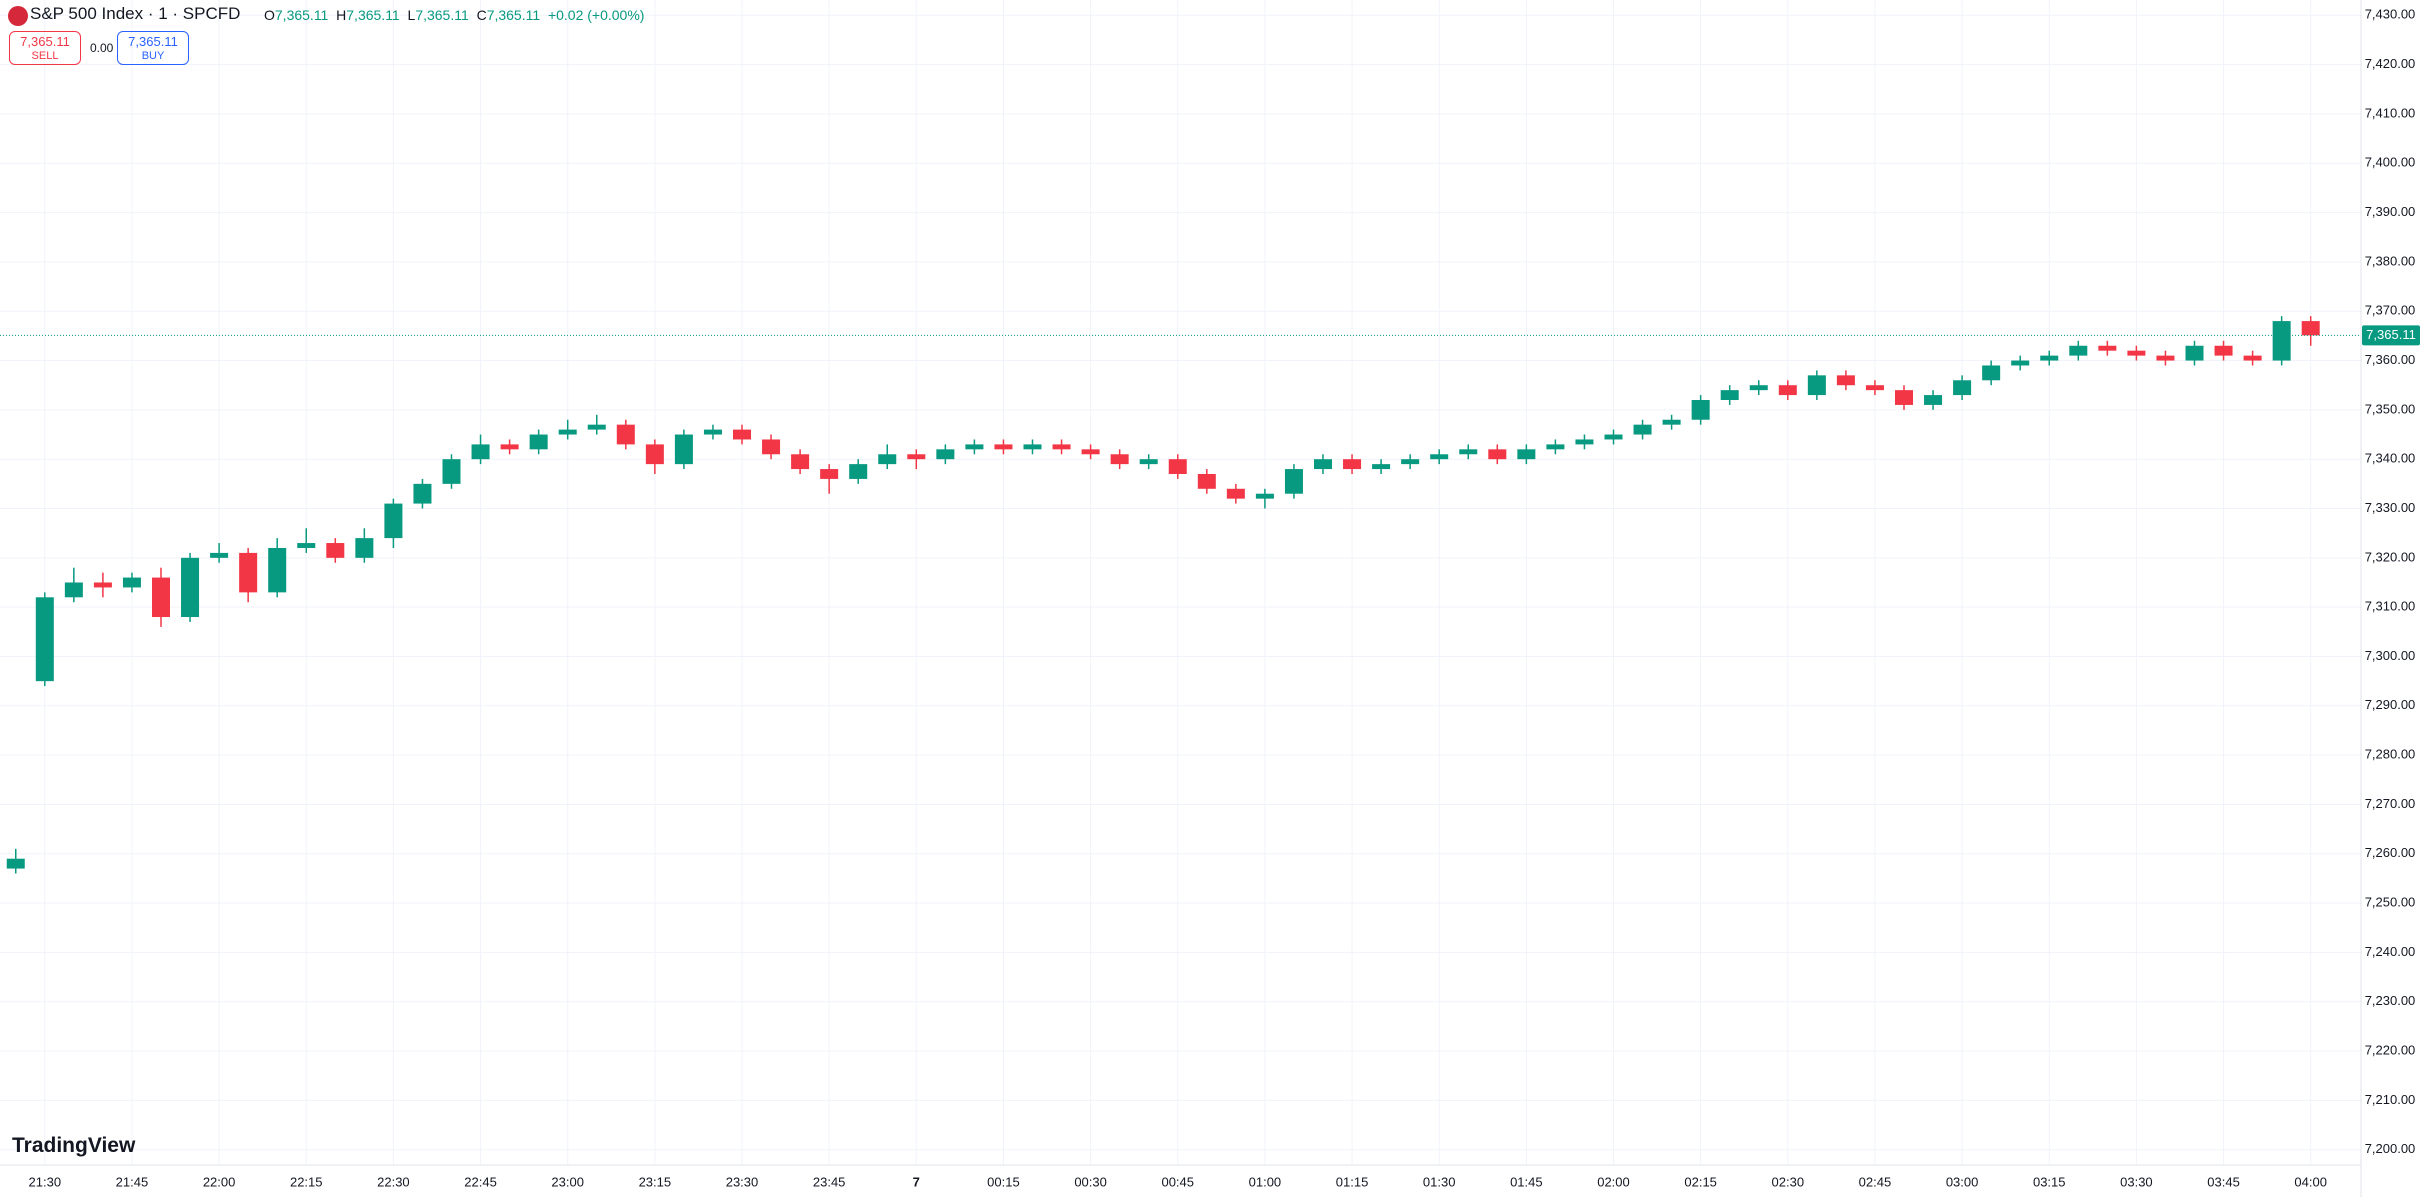  Describe the element at coordinates (373, 15) in the screenshot. I see `high-value: 7,365.11` at that location.